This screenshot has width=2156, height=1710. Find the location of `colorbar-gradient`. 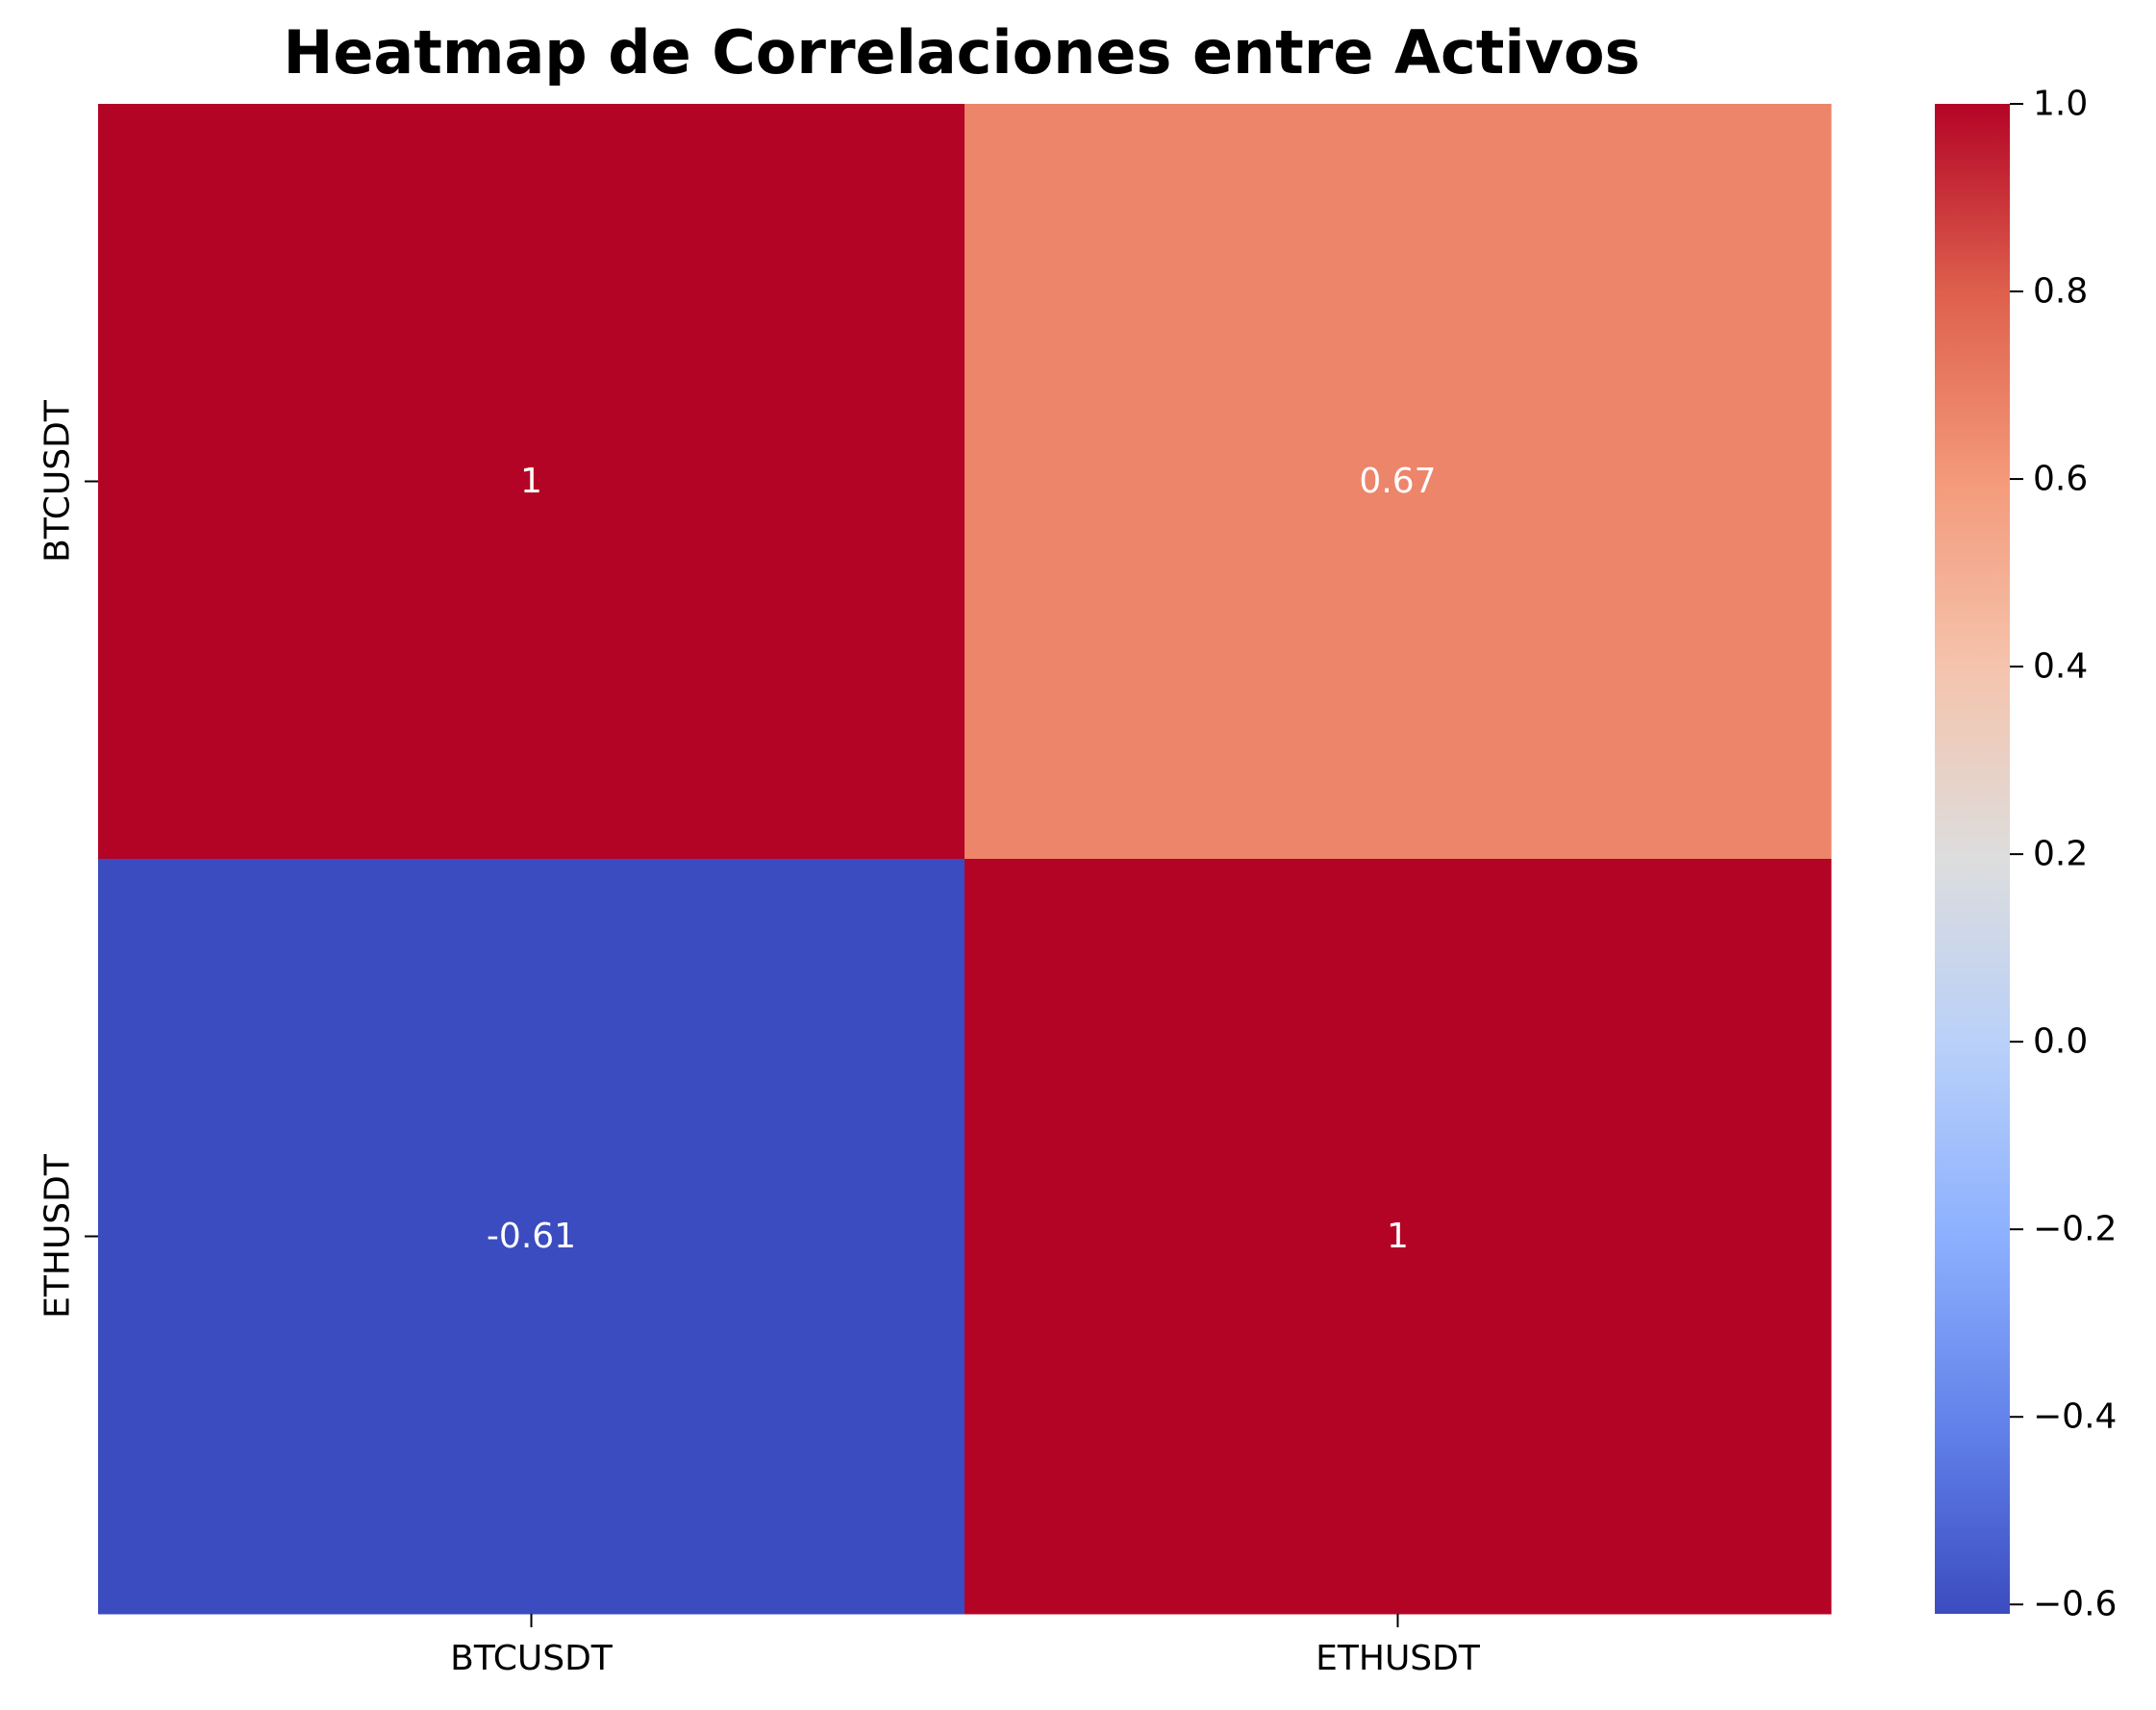

colorbar-gradient is located at coordinates (1972, 859).